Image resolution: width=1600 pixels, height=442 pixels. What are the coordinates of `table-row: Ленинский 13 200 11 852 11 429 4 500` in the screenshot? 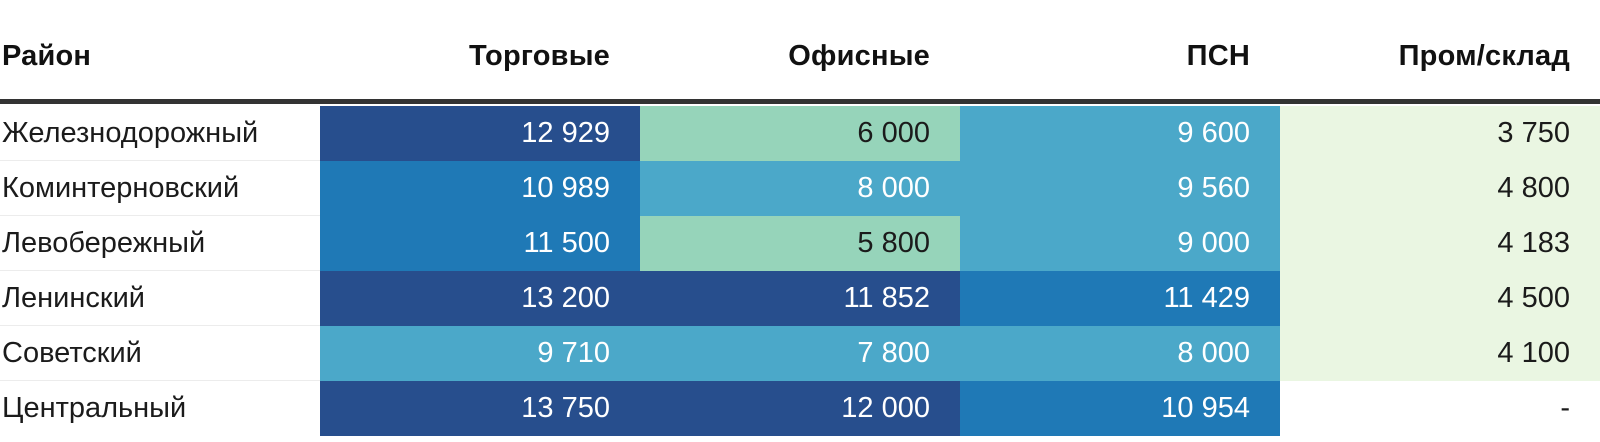 It's located at (800, 298).